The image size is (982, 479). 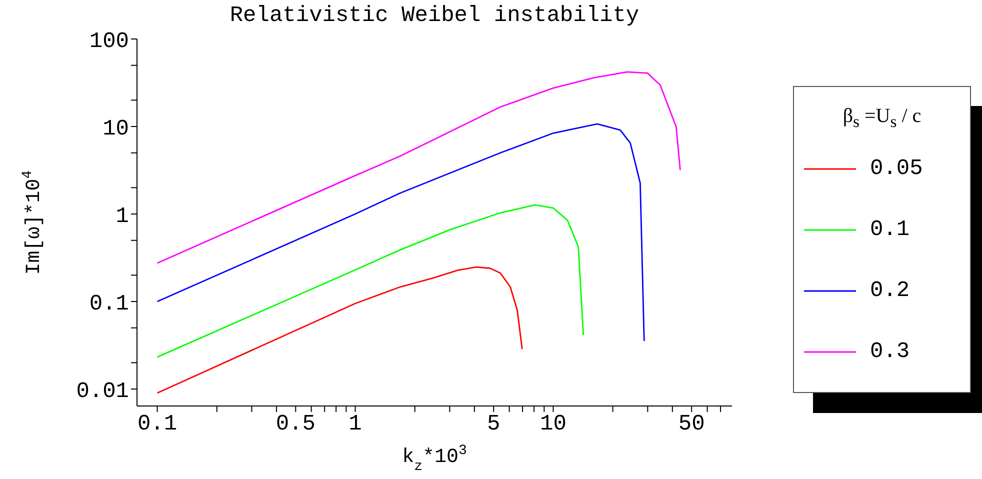 I want to click on legend-label: 0.2, so click(x=890, y=290).